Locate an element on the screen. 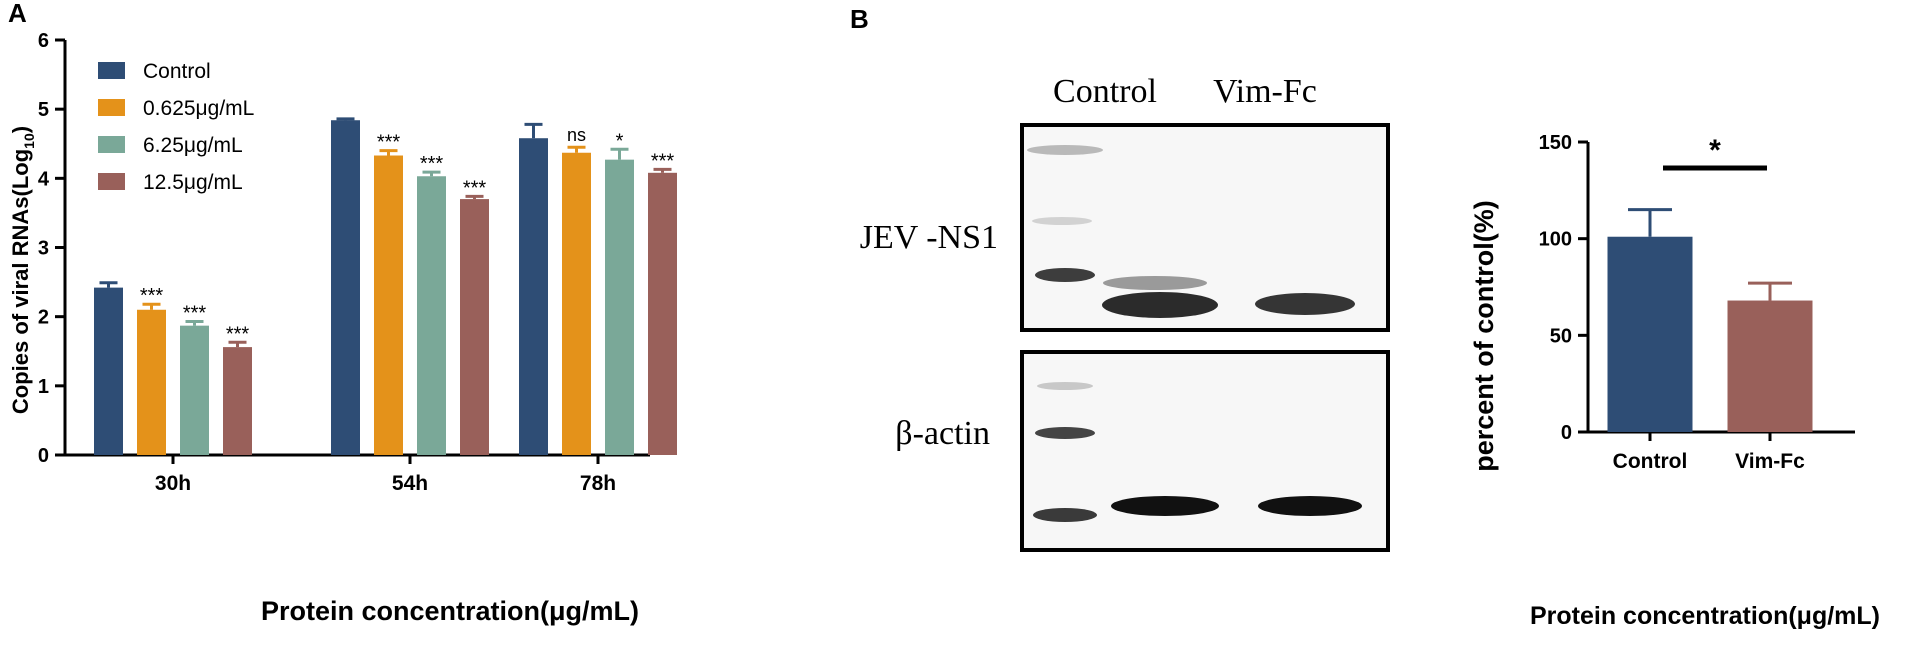 The width and height of the screenshot is (1913, 658). chart-a-y-tick-label: 4 is located at coordinates (44, 179).